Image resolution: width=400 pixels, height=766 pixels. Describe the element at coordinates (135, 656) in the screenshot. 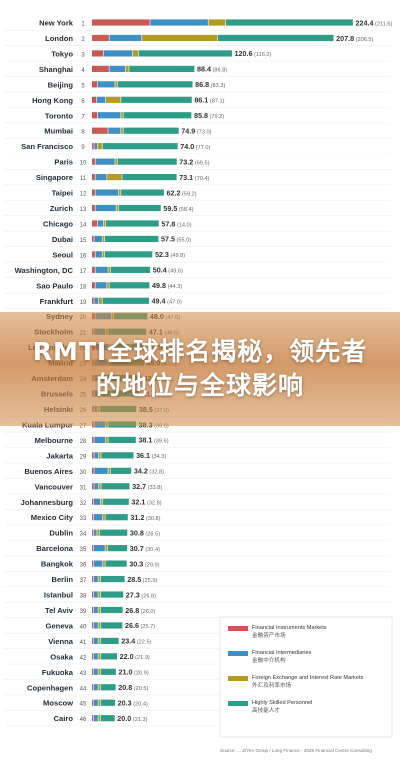

I see `total-label: 22.0 (21.9)` at that location.